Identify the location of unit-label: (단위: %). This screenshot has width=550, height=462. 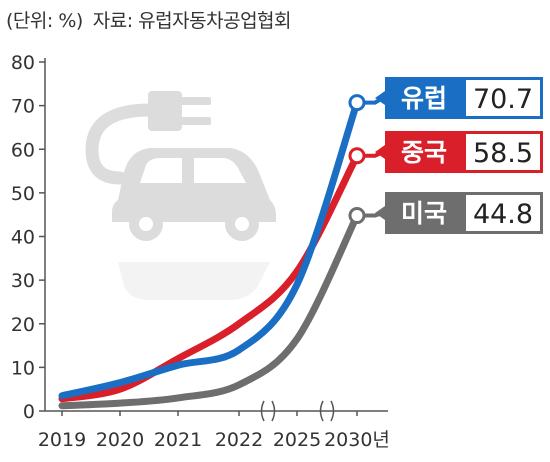
(44, 21).